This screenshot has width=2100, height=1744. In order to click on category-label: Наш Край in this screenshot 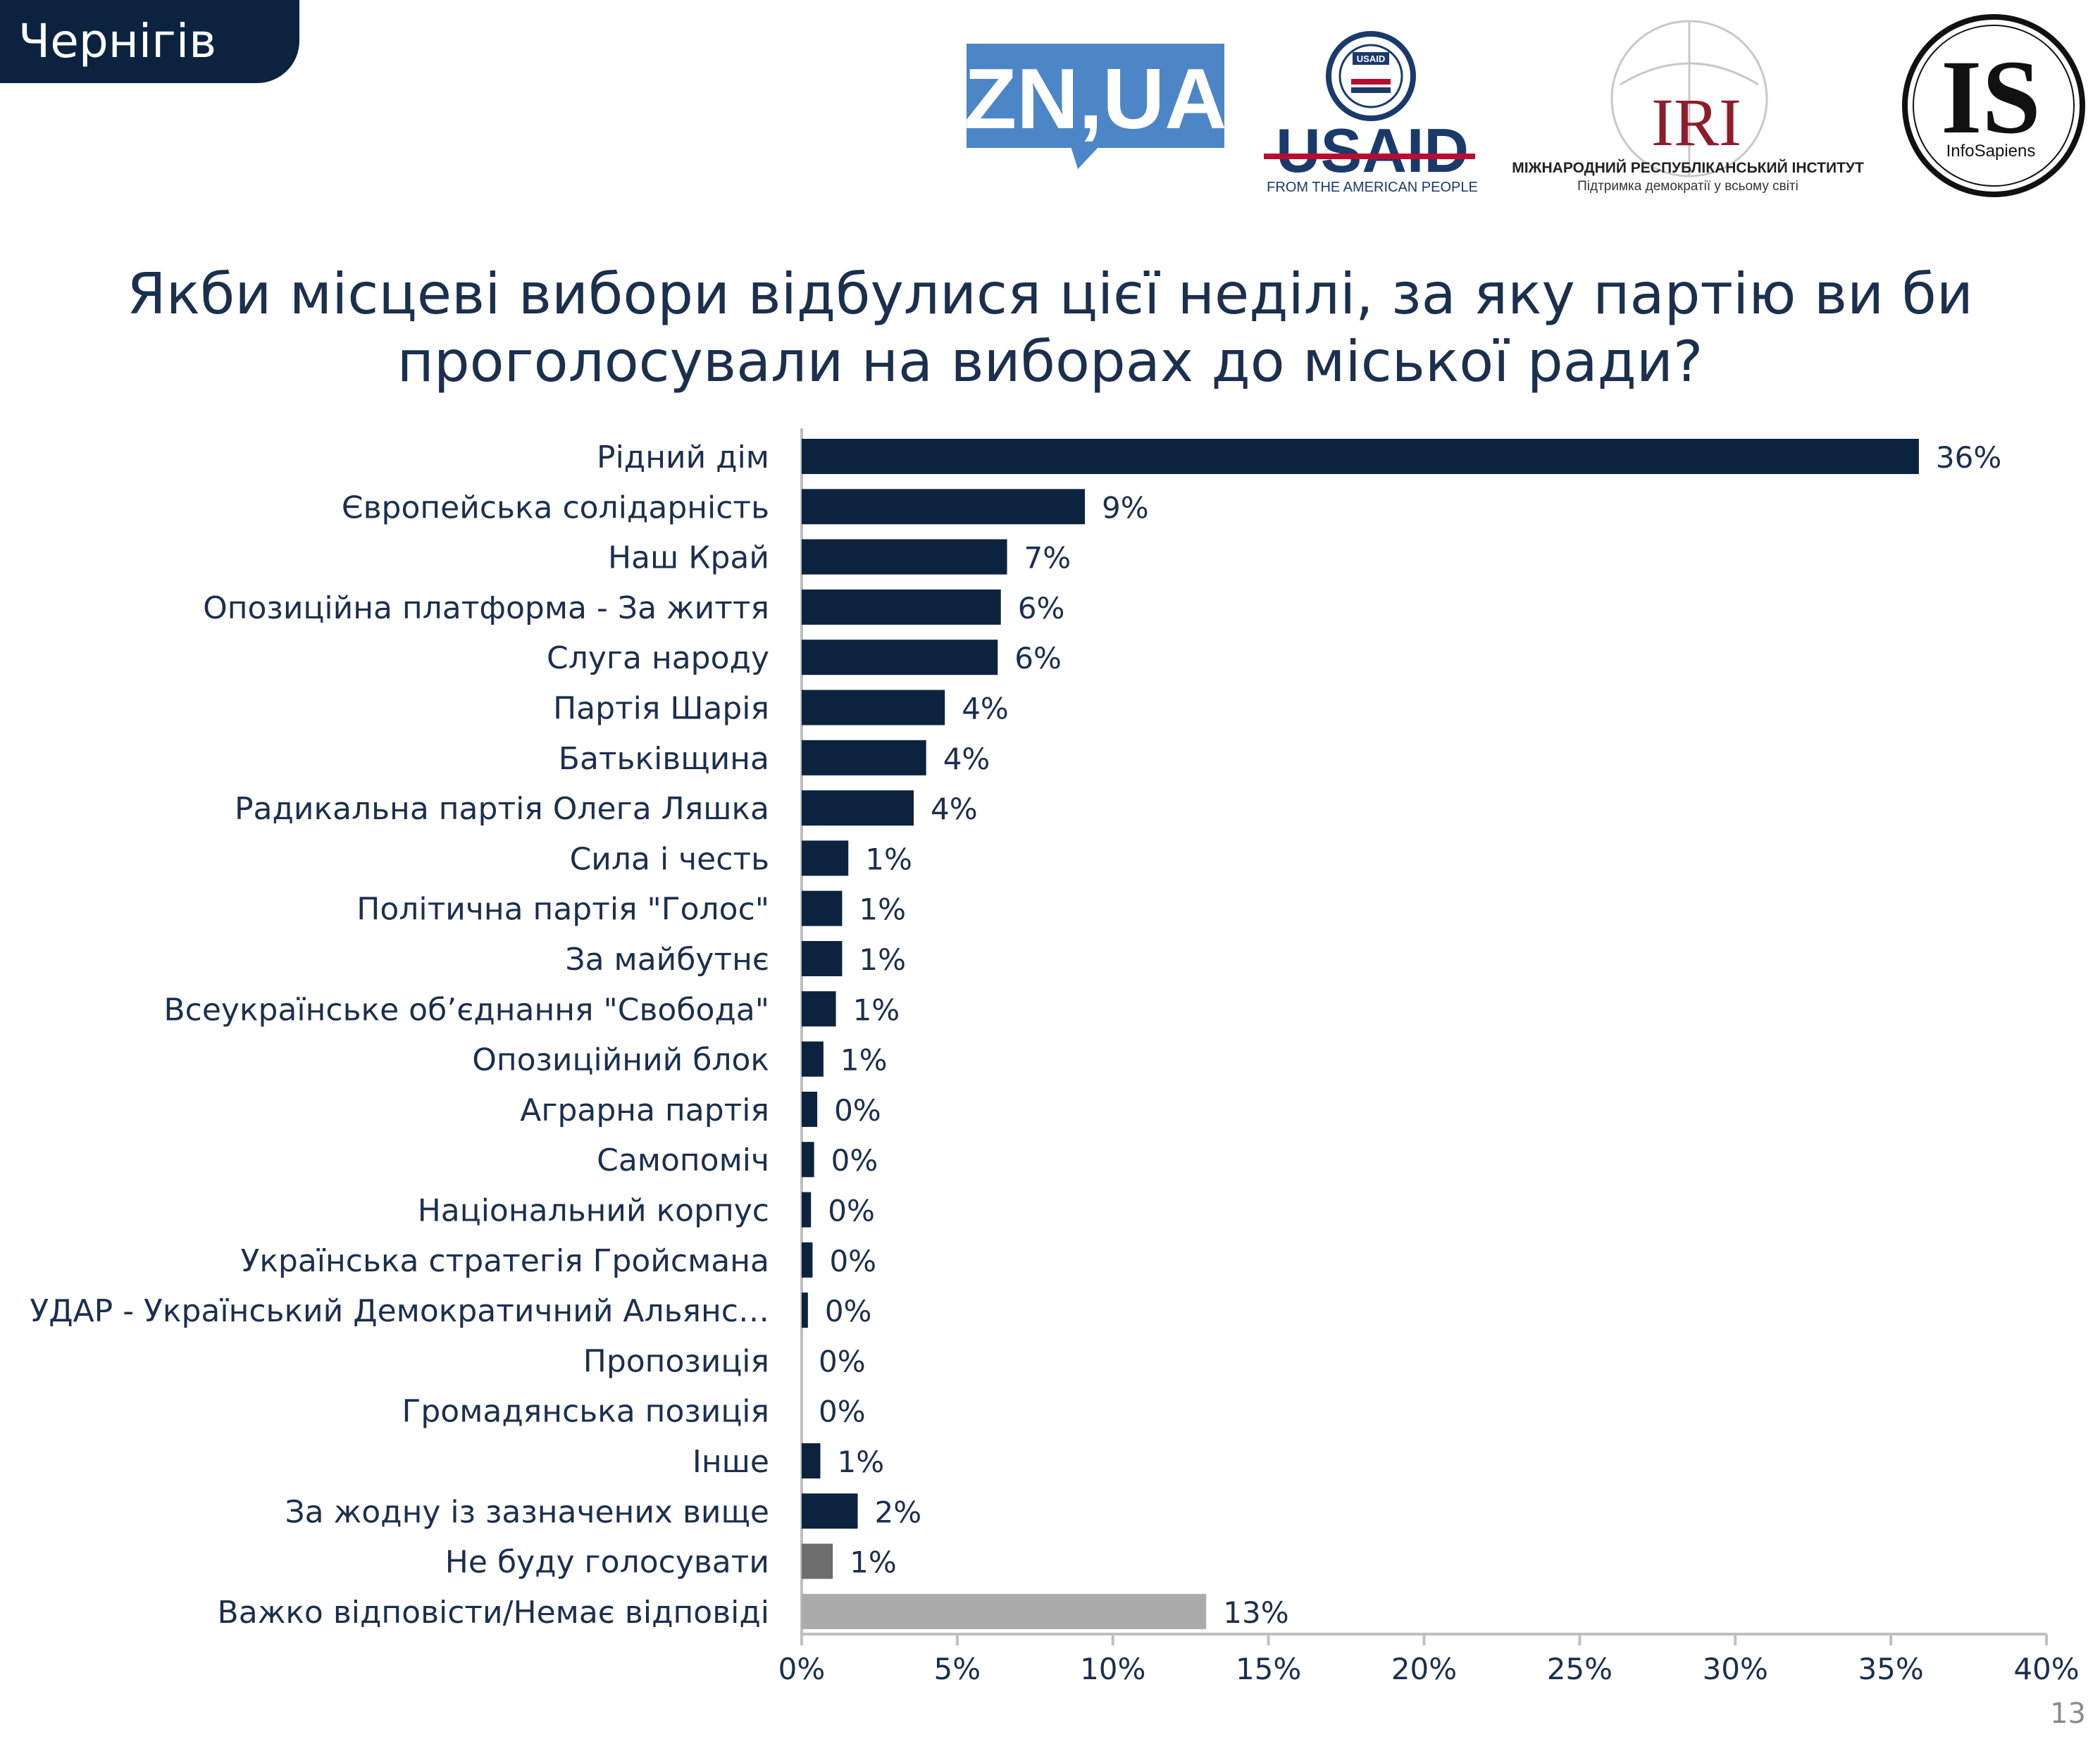, I will do `click(688, 558)`.